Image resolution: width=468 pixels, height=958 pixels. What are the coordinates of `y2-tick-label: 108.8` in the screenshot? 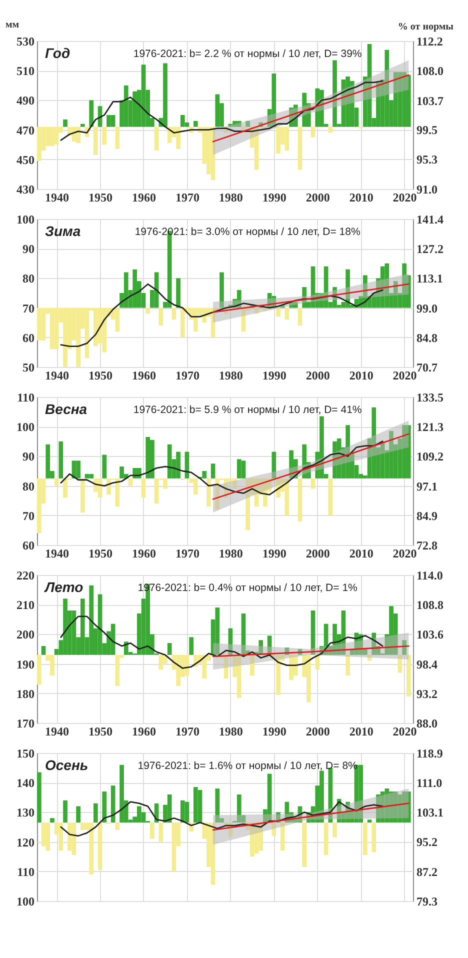 It's located at (430, 605).